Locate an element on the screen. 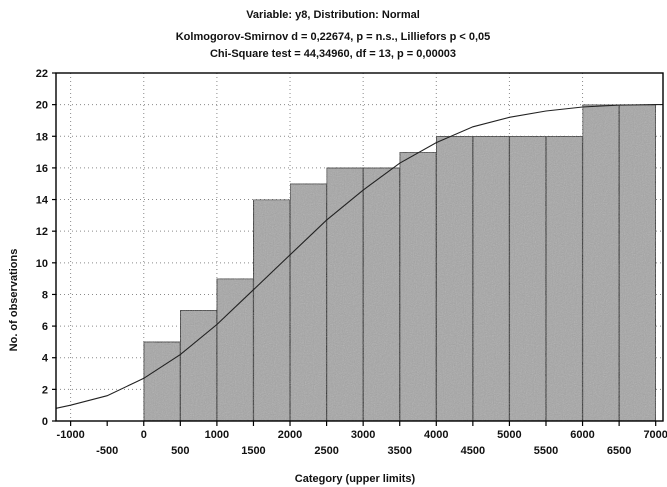 Image resolution: width=667 pixels, height=487 pixels. x-tick-label-upper-0: -1000 is located at coordinates (71, 435).